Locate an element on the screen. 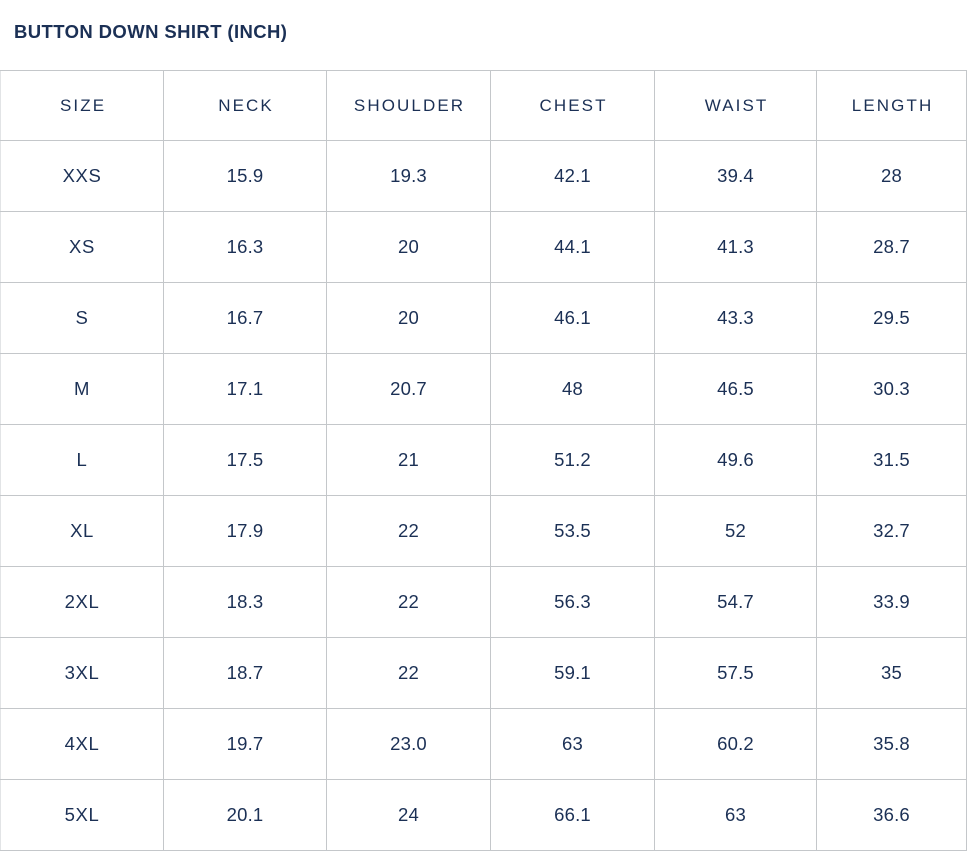 This screenshot has width=979, height=851. cell-size: S is located at coordinates (82, 318).